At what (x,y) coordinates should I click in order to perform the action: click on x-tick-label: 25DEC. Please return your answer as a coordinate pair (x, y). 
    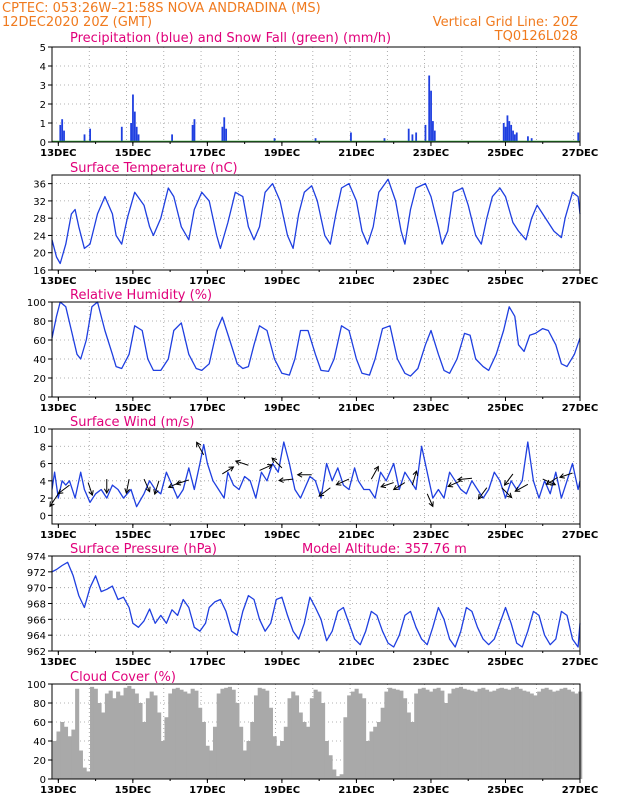
    Looking at the image, I should click on (505, 790).